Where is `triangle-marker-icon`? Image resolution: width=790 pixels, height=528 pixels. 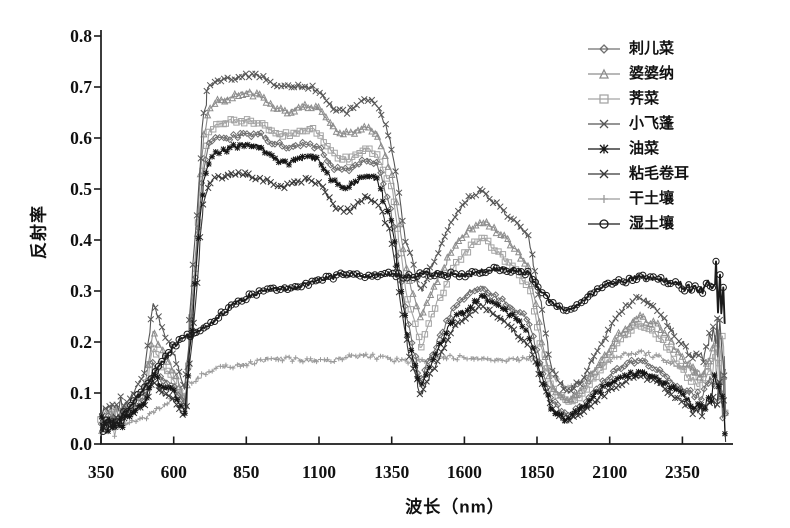 triangle-marker-icon is located at coordinates (604, 73).